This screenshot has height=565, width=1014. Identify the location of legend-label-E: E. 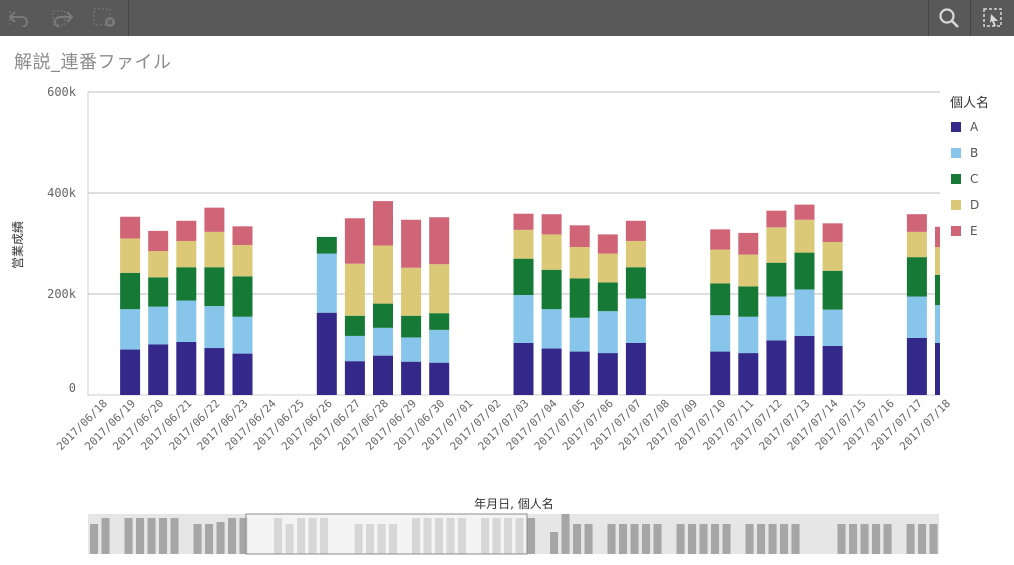
(974, 231).